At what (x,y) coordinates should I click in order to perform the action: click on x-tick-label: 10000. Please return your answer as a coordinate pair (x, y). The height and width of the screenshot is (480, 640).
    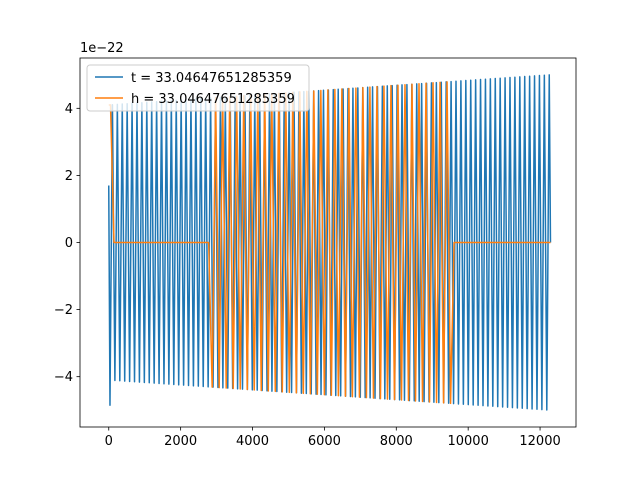
    Looking at the image, I should click on (467, 441).